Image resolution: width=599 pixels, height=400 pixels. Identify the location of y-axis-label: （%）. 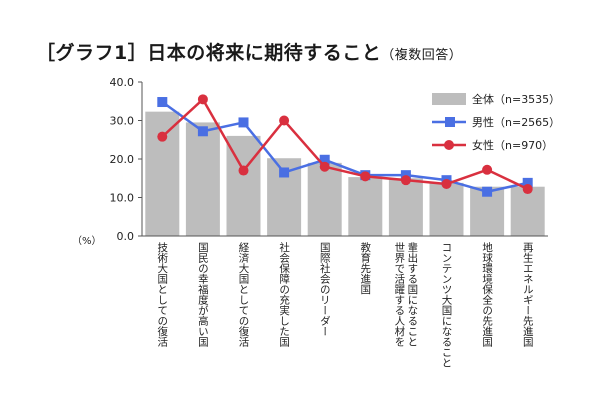
(87, 241).